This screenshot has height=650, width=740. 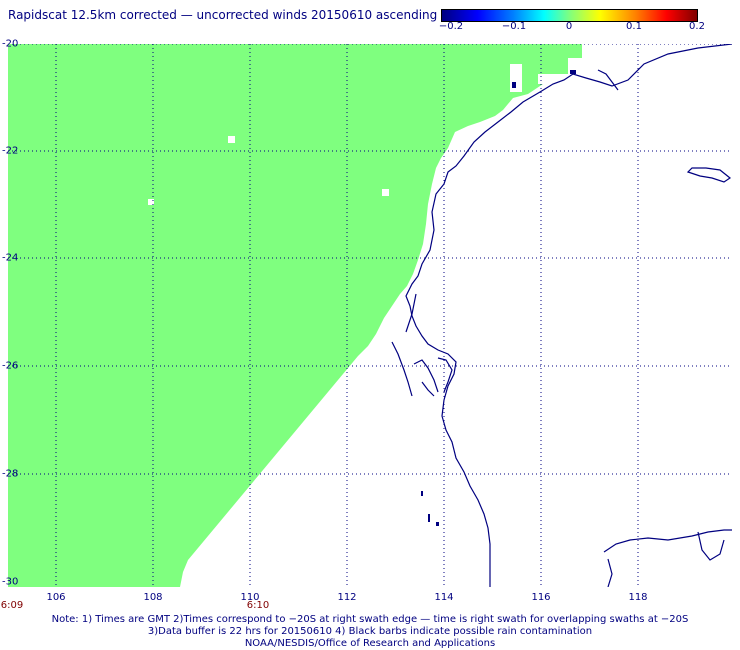 I want to click on lon-label: 110, so click(x=250, y=597).